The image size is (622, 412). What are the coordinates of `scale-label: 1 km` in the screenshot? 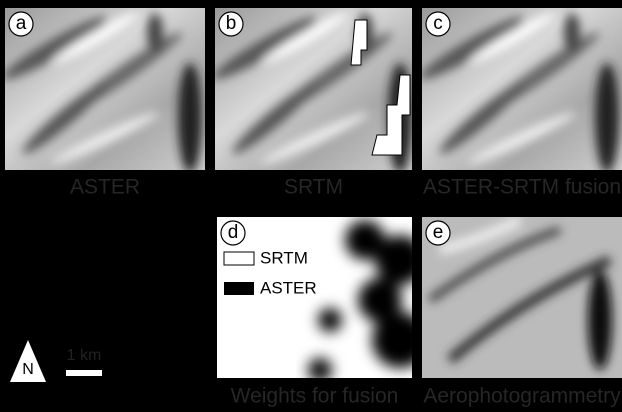 It's located at (84, 355).